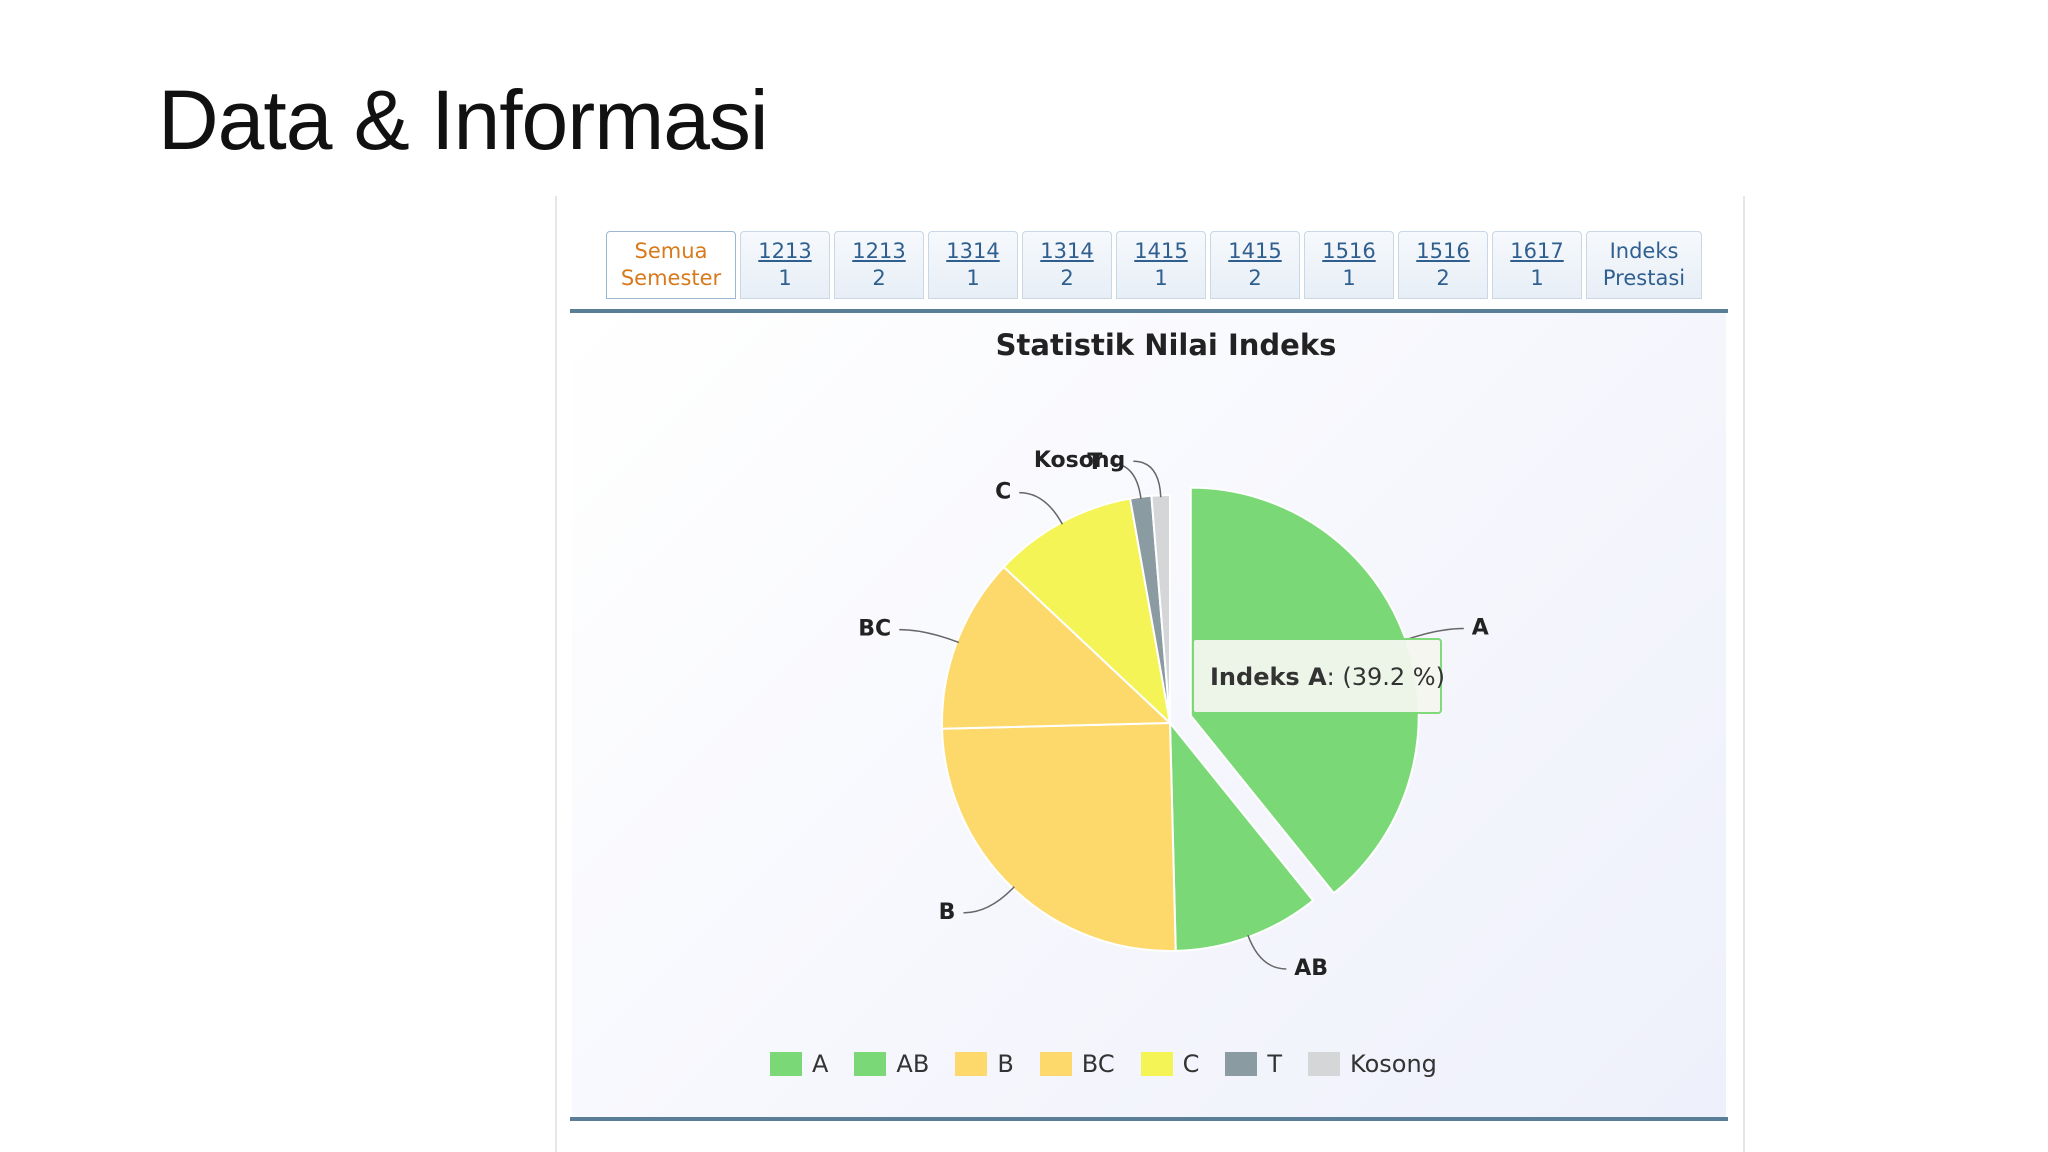 The height and width of the screenshot is (1152, 2048). Describe the element at coordinates (879, 265) in the screenshot. I see `tab-1213-2: 1213 2` at that location.